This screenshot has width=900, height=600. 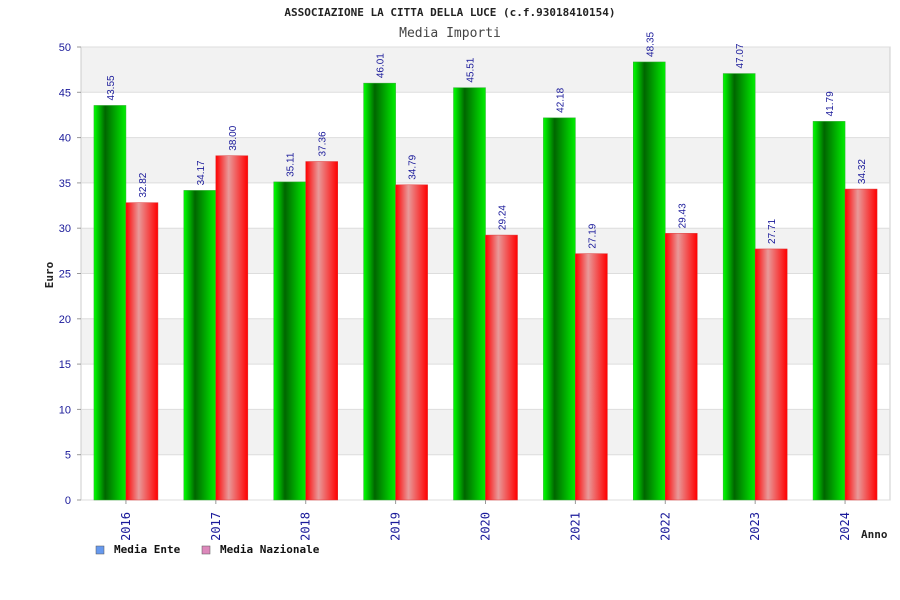 I want to click on y-axis-label: Euro, so click(x=49, y=274).